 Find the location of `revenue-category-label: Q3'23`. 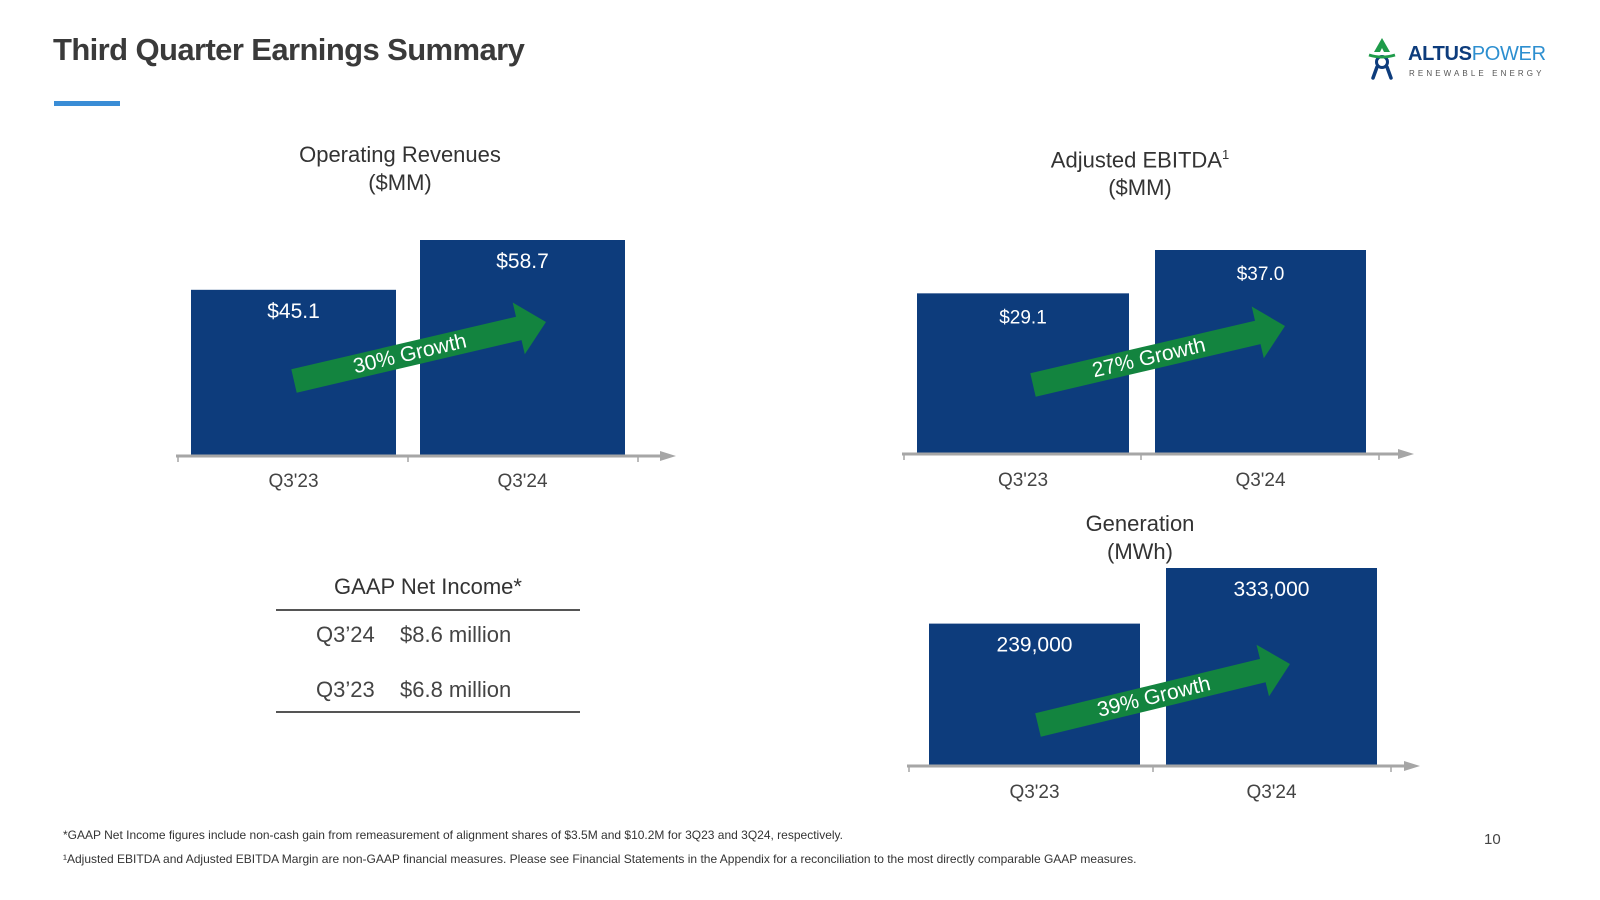

revenue-category-label: Q3'23 is located at coordinates (293, 481).